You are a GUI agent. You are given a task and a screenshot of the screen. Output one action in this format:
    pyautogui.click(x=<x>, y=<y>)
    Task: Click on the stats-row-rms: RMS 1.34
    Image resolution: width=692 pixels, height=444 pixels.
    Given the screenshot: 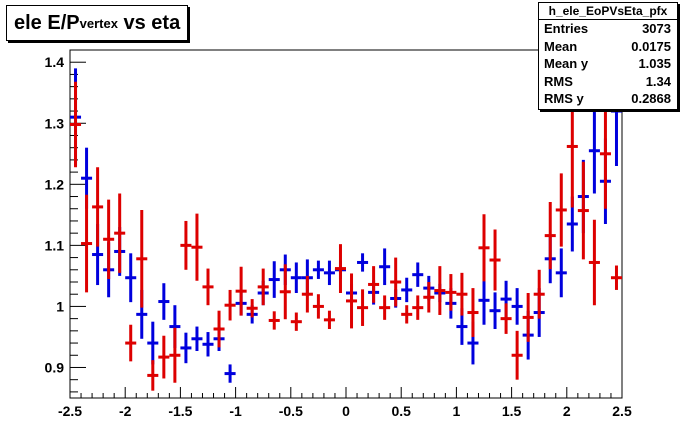 What is the action you would take?
    pyautogui.click(x=608, y=82)
    